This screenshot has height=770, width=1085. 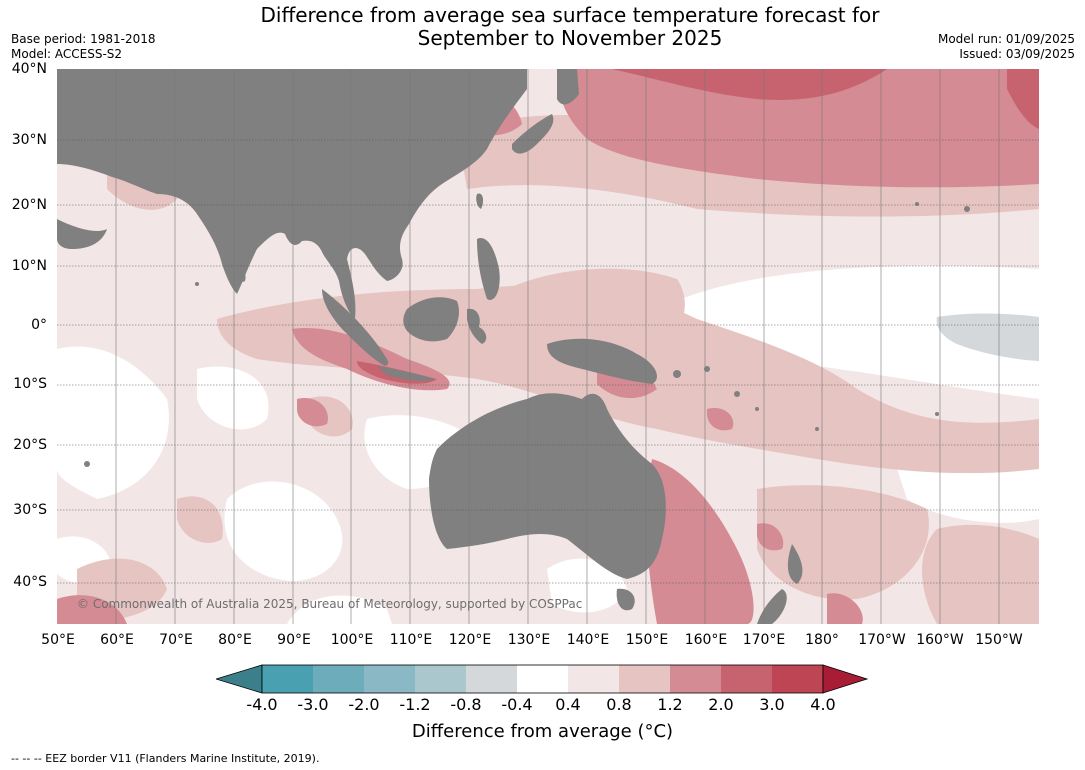 I want to click on lat-label-10s: 10°S, so click(x=30, y=384).